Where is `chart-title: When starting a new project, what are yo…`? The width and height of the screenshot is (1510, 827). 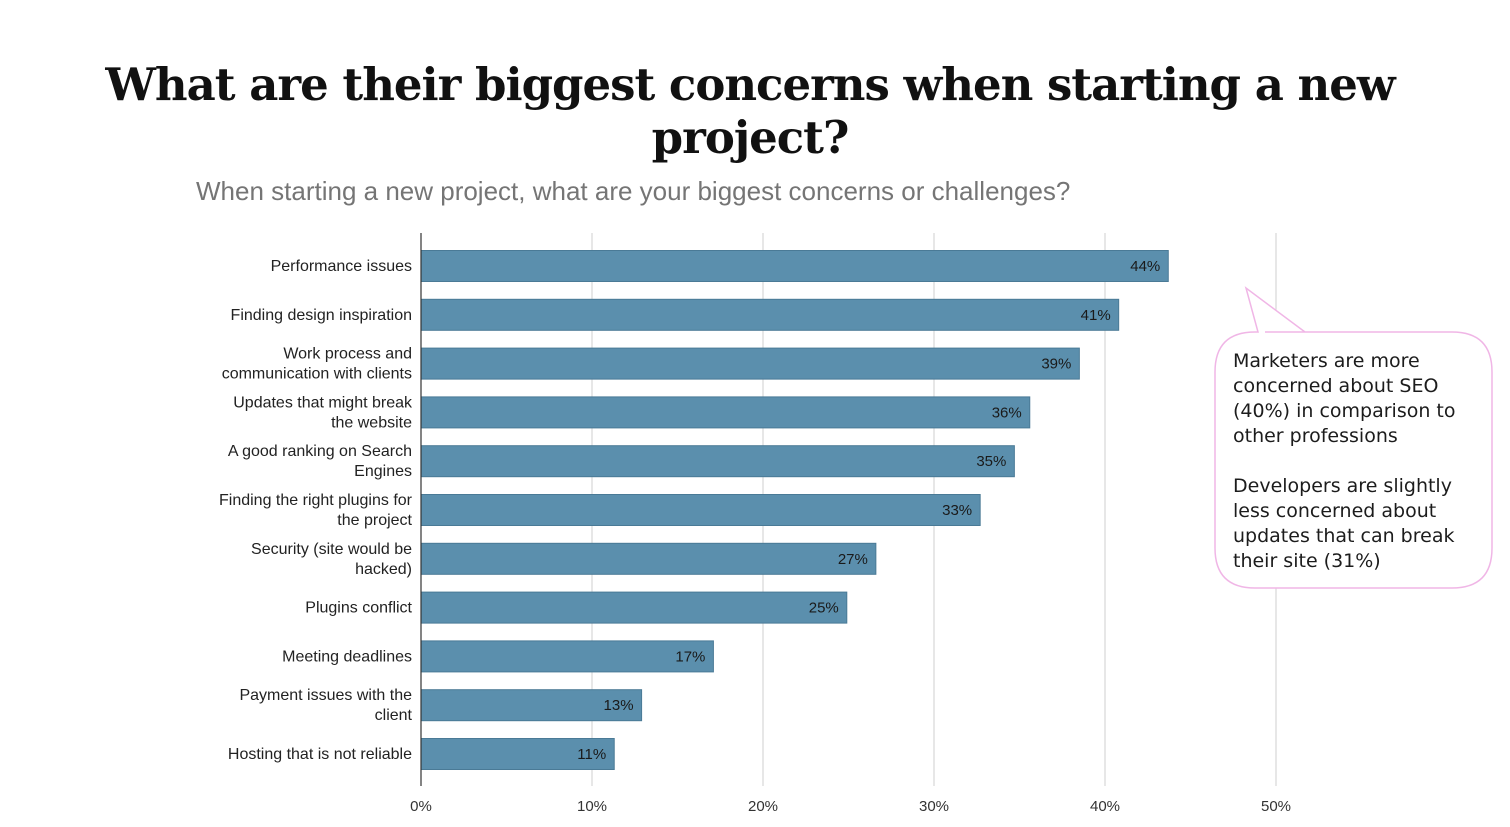 chart-title: When starting a new project, what are yo… is located at coordinates (633, 191).